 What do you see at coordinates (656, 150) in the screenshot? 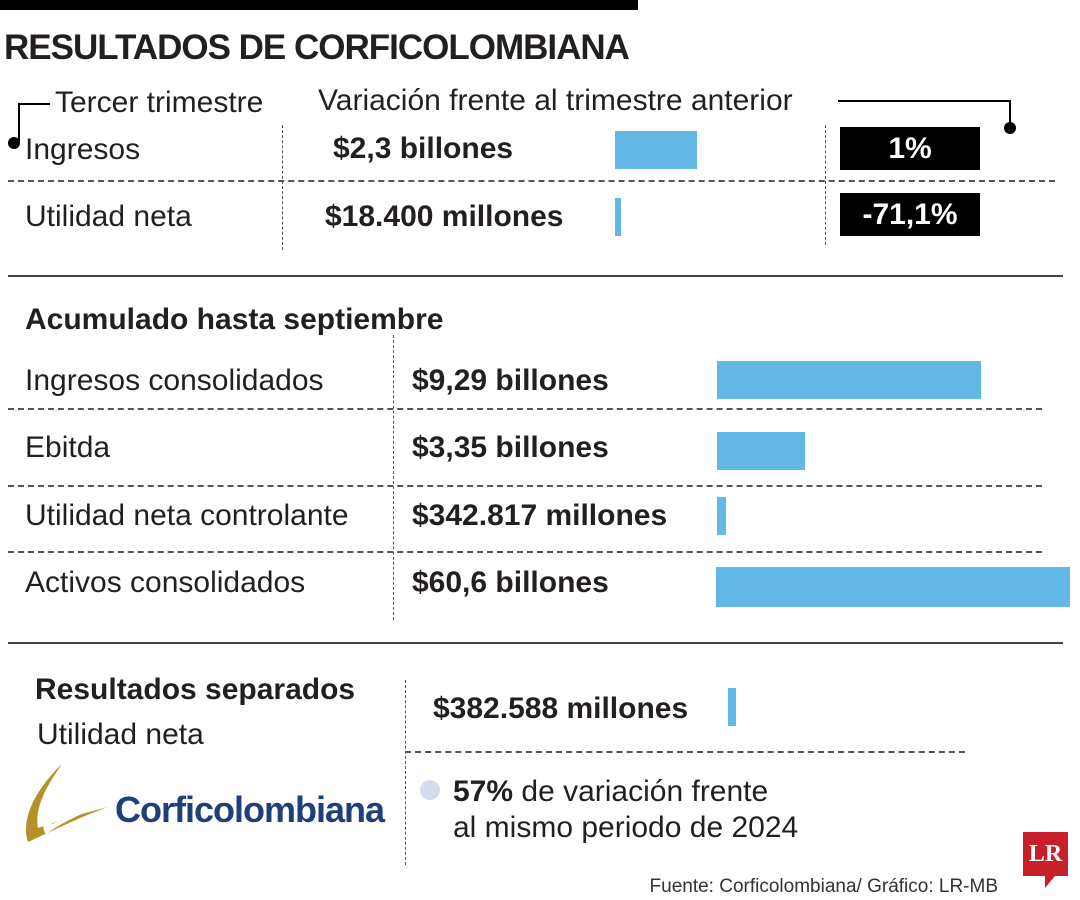
I see `bar-ingresos-trimestre` at bounding box center [656, 150].